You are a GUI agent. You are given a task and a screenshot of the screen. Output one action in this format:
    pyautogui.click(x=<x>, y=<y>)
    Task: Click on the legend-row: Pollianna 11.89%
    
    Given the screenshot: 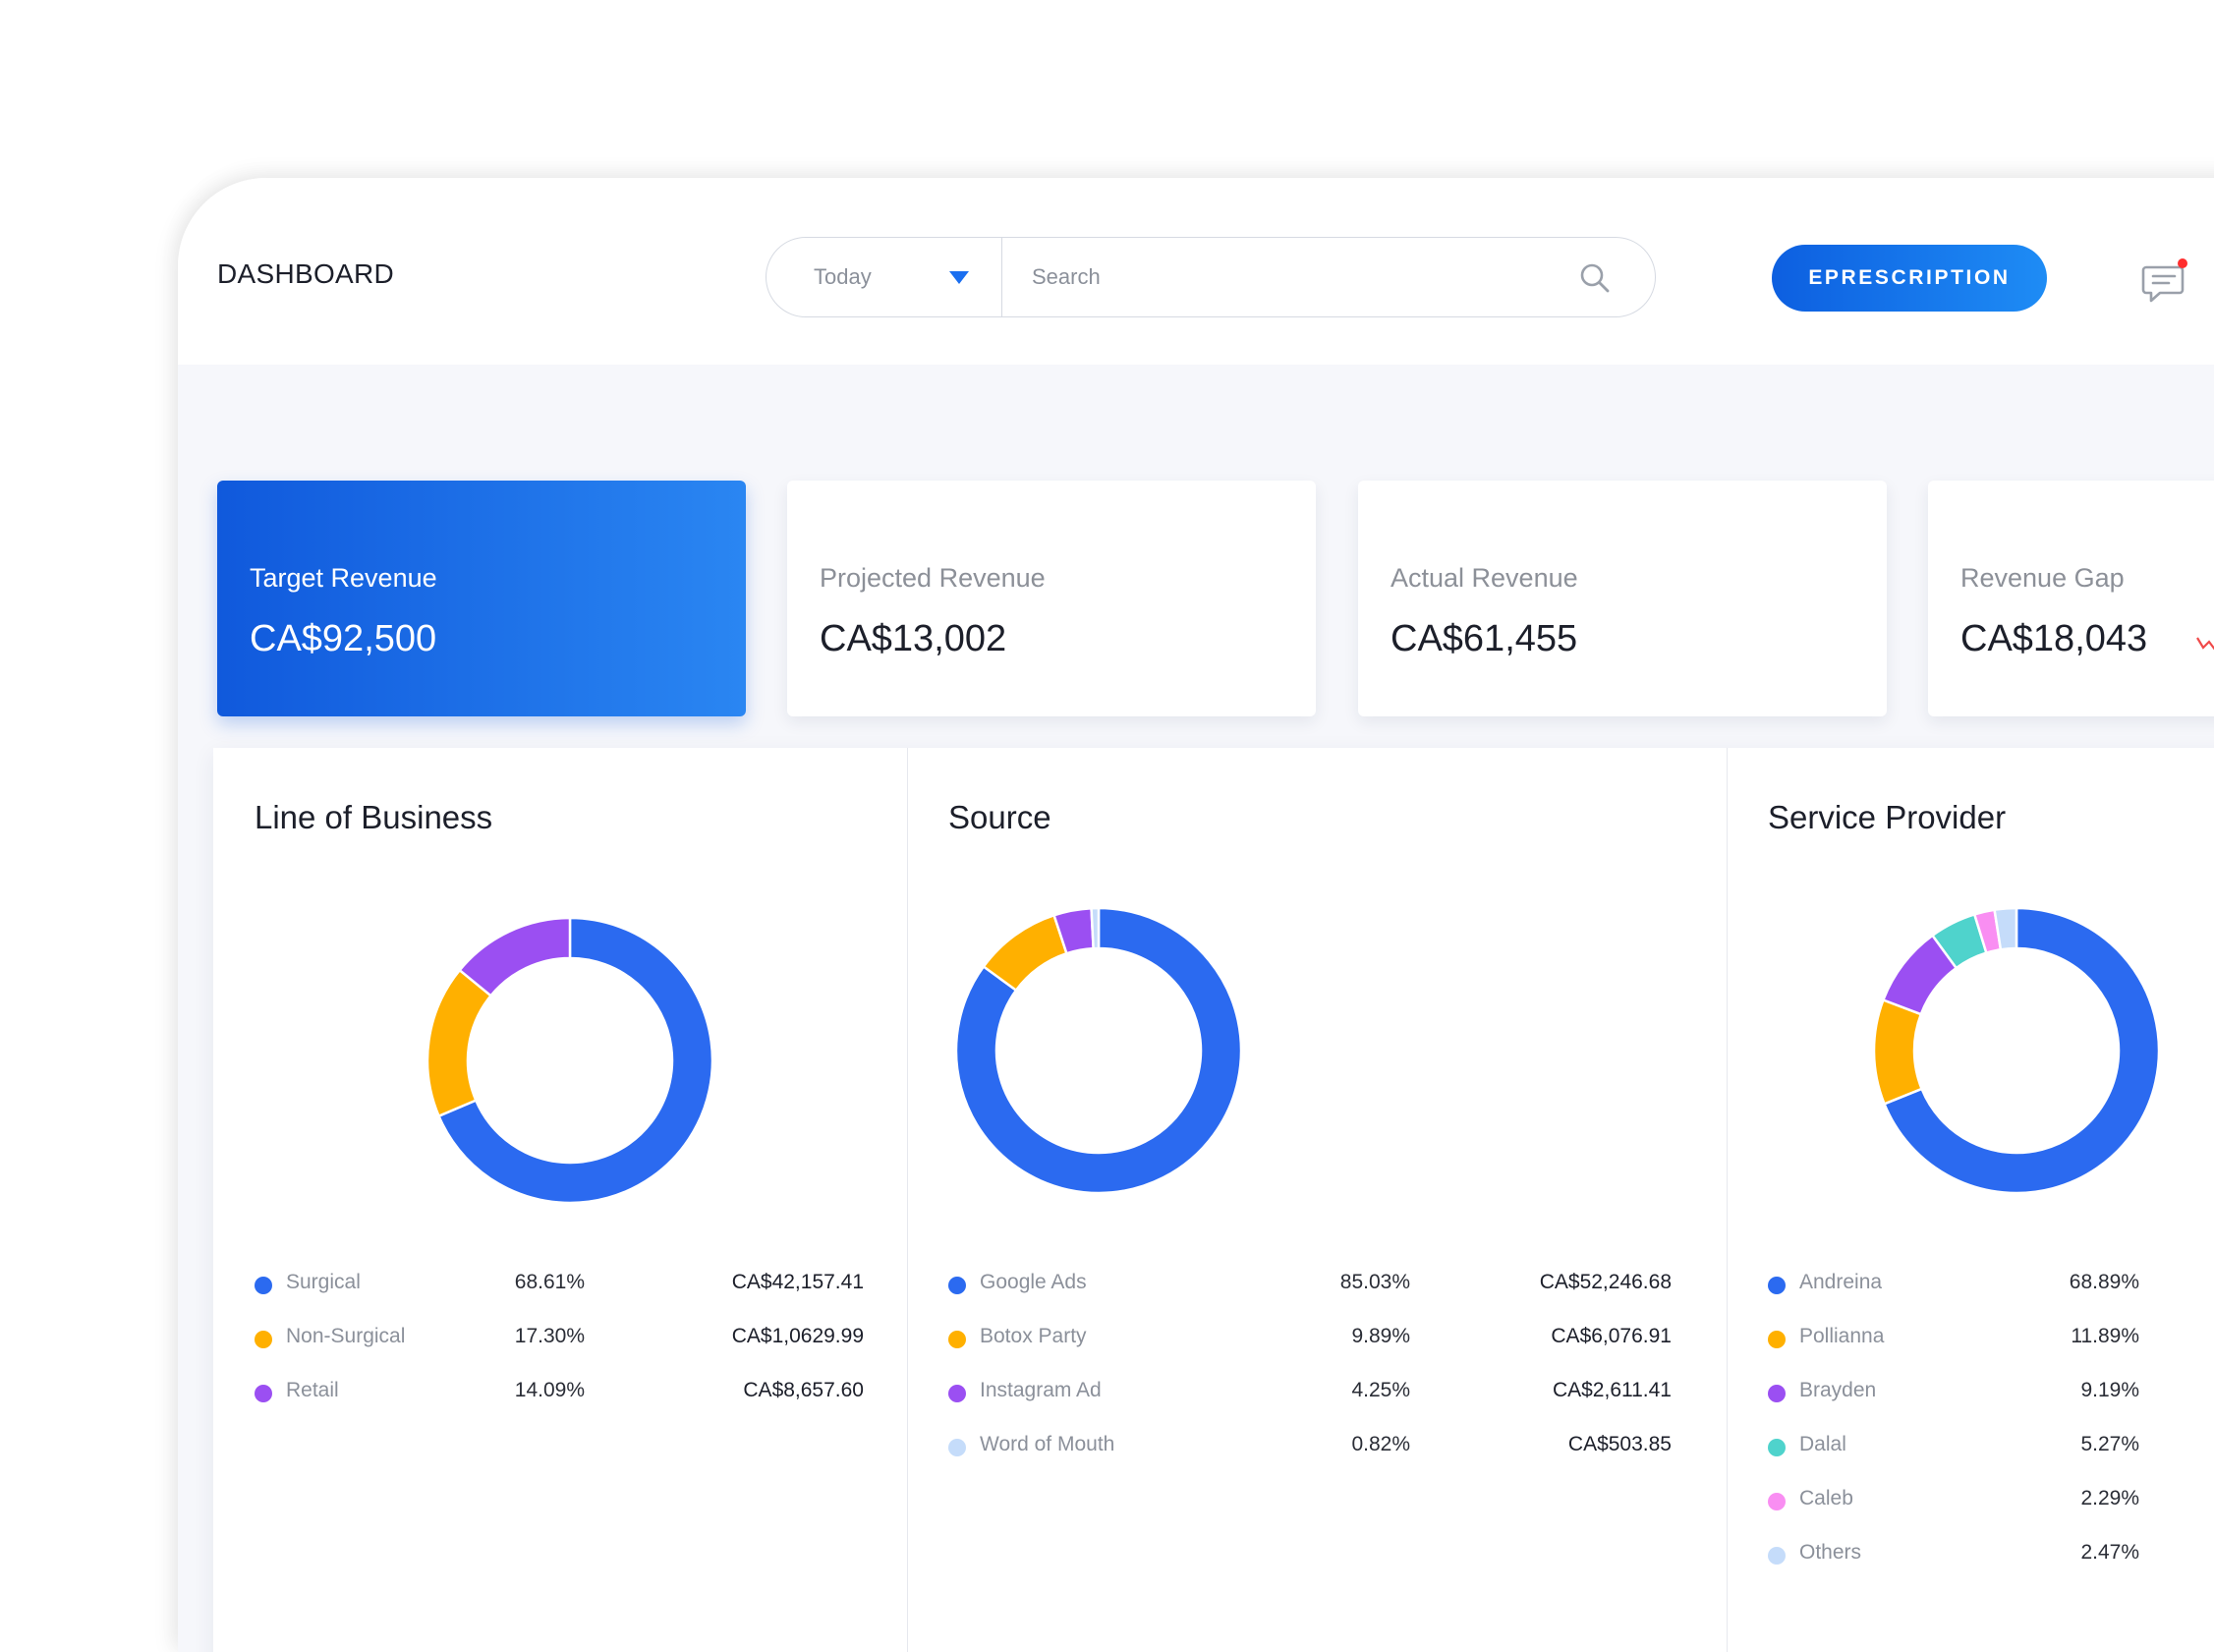 What is the action you would take?
    pyautogui.click(x=1964, y=1339)
    